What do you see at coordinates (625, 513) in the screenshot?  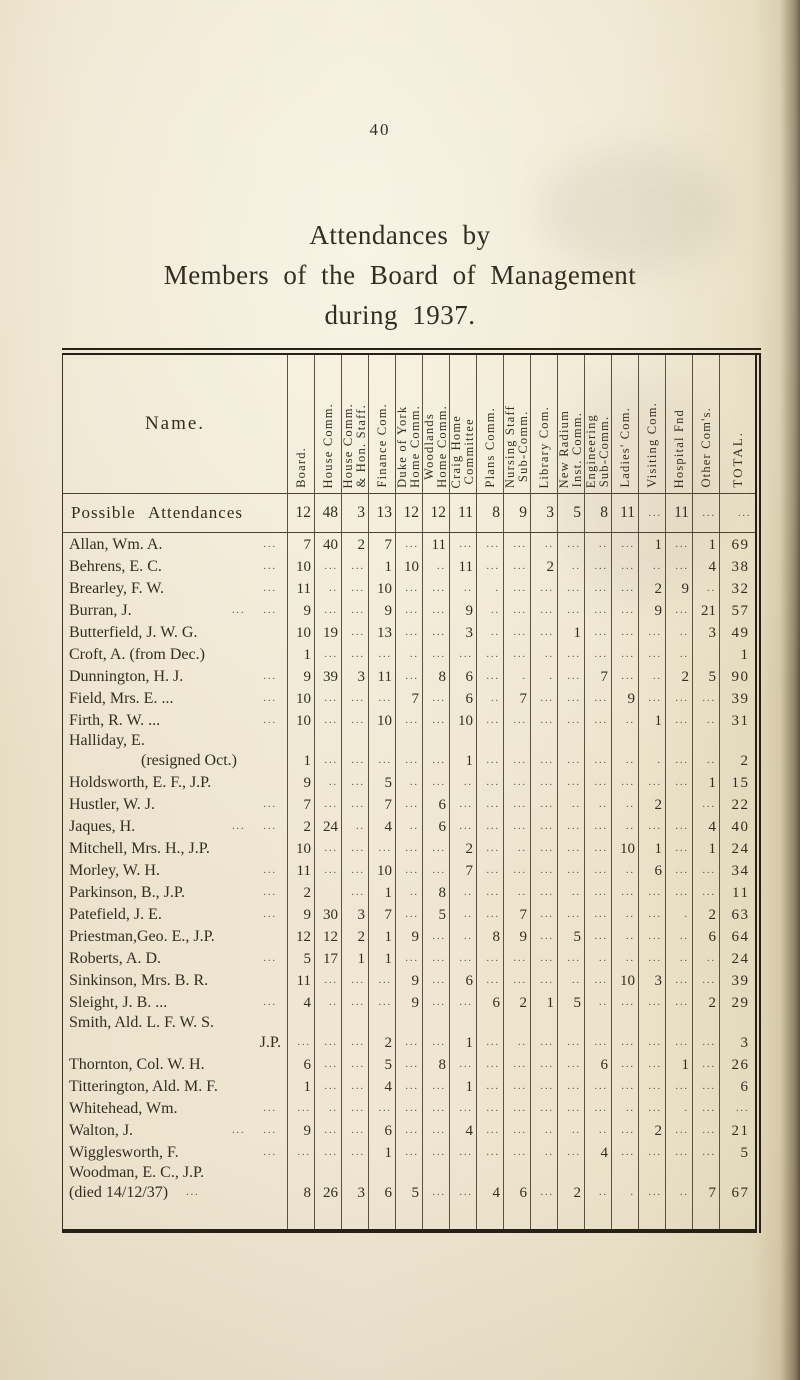 I see `possible-attendance-cell: 11` at bounding box center [625, 513].